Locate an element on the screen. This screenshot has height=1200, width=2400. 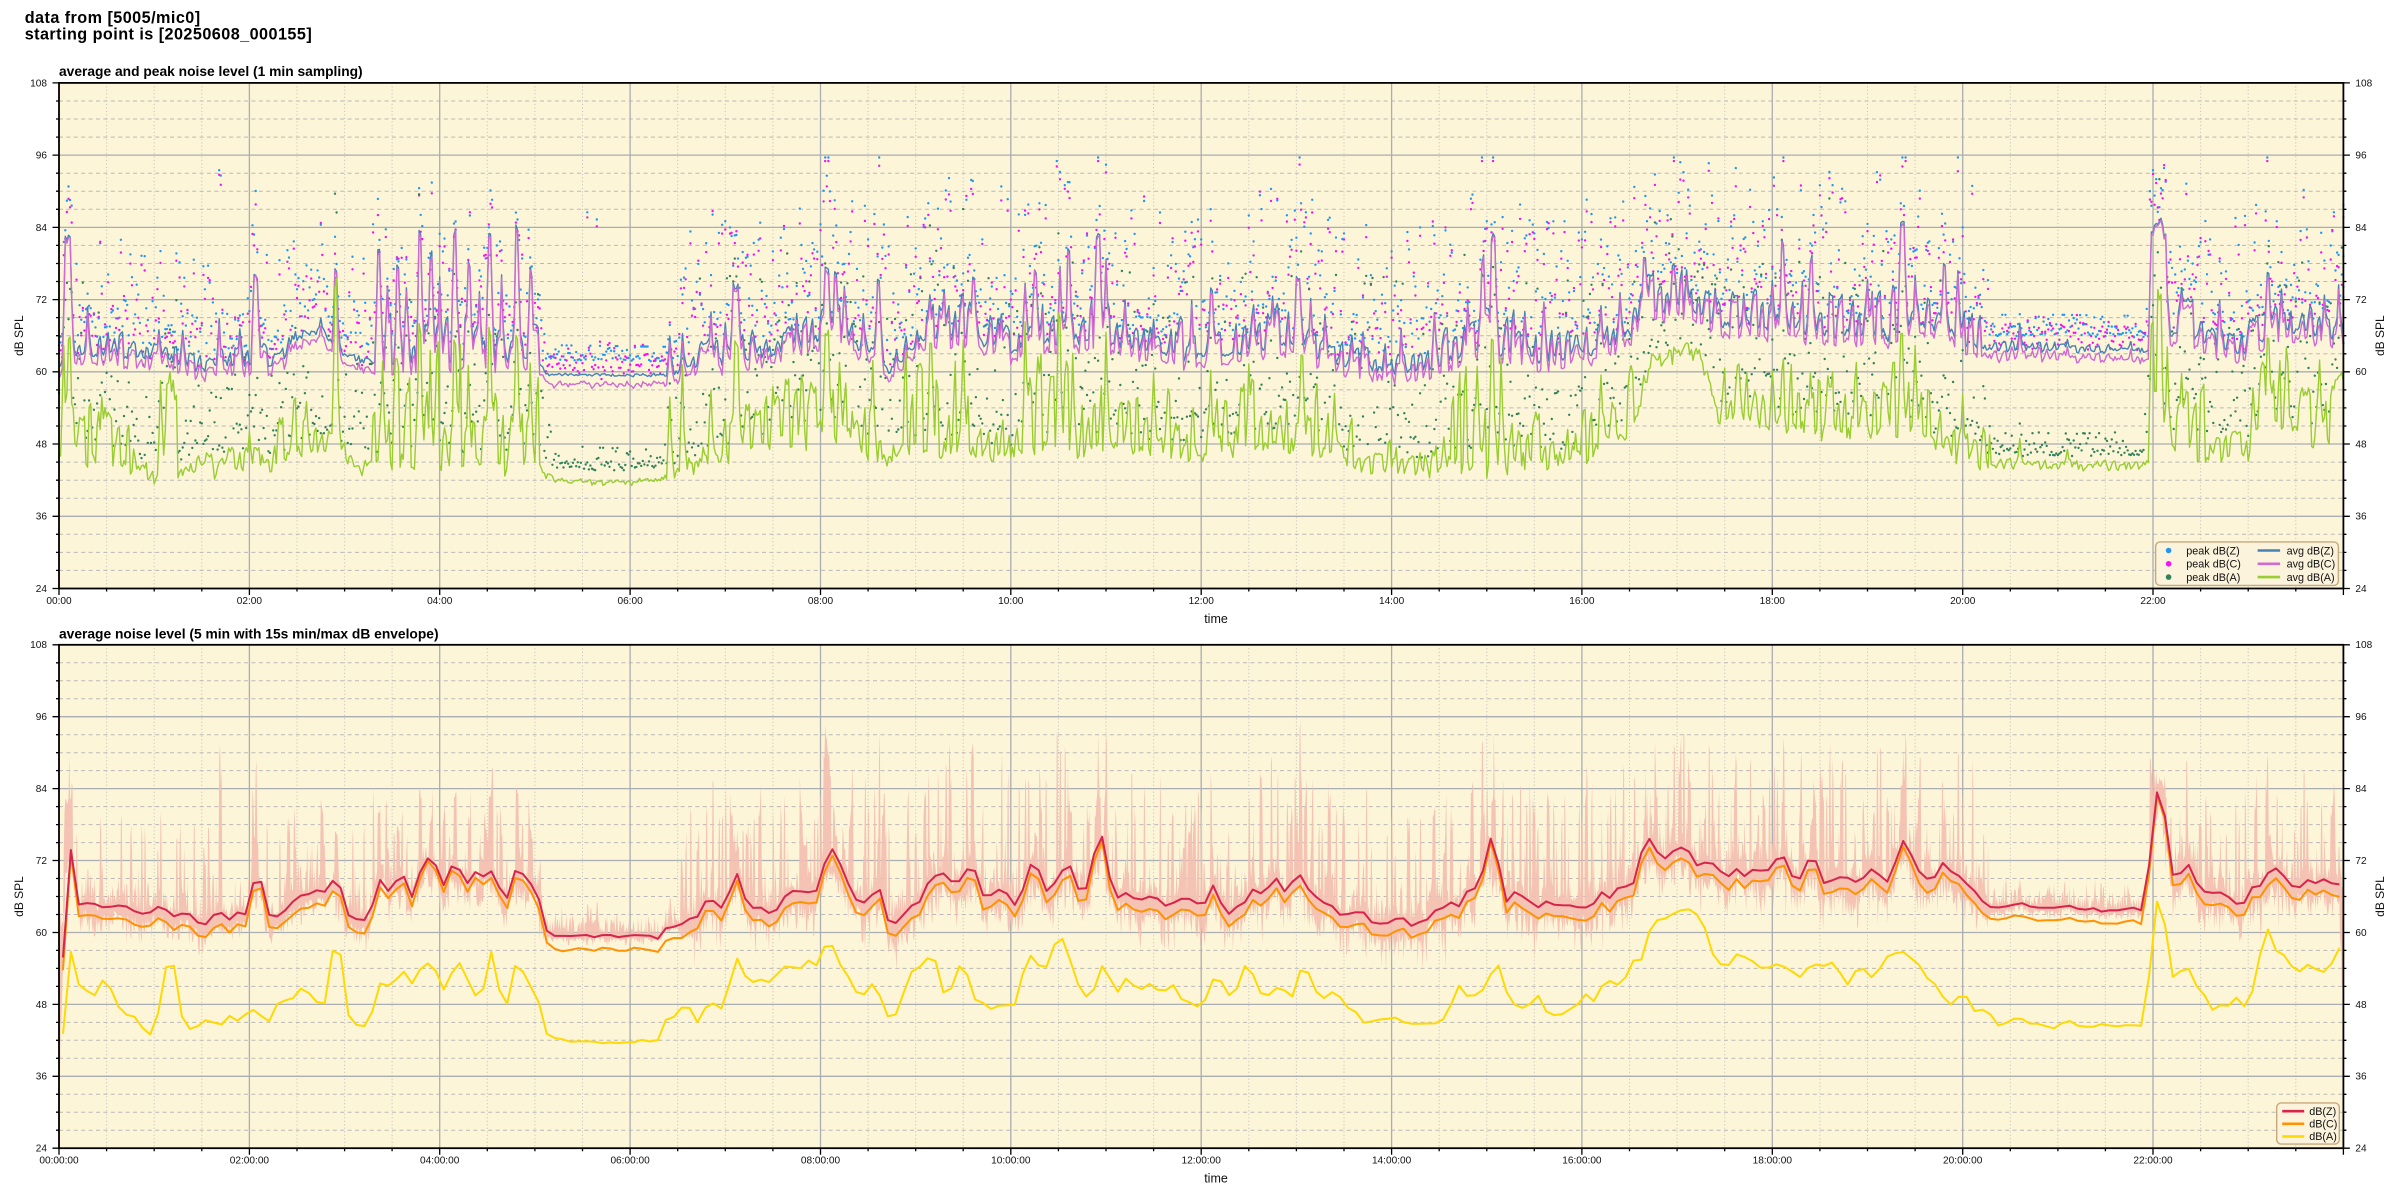
svg-text: 22:00:00 is located at coordinates (2153, 1161).